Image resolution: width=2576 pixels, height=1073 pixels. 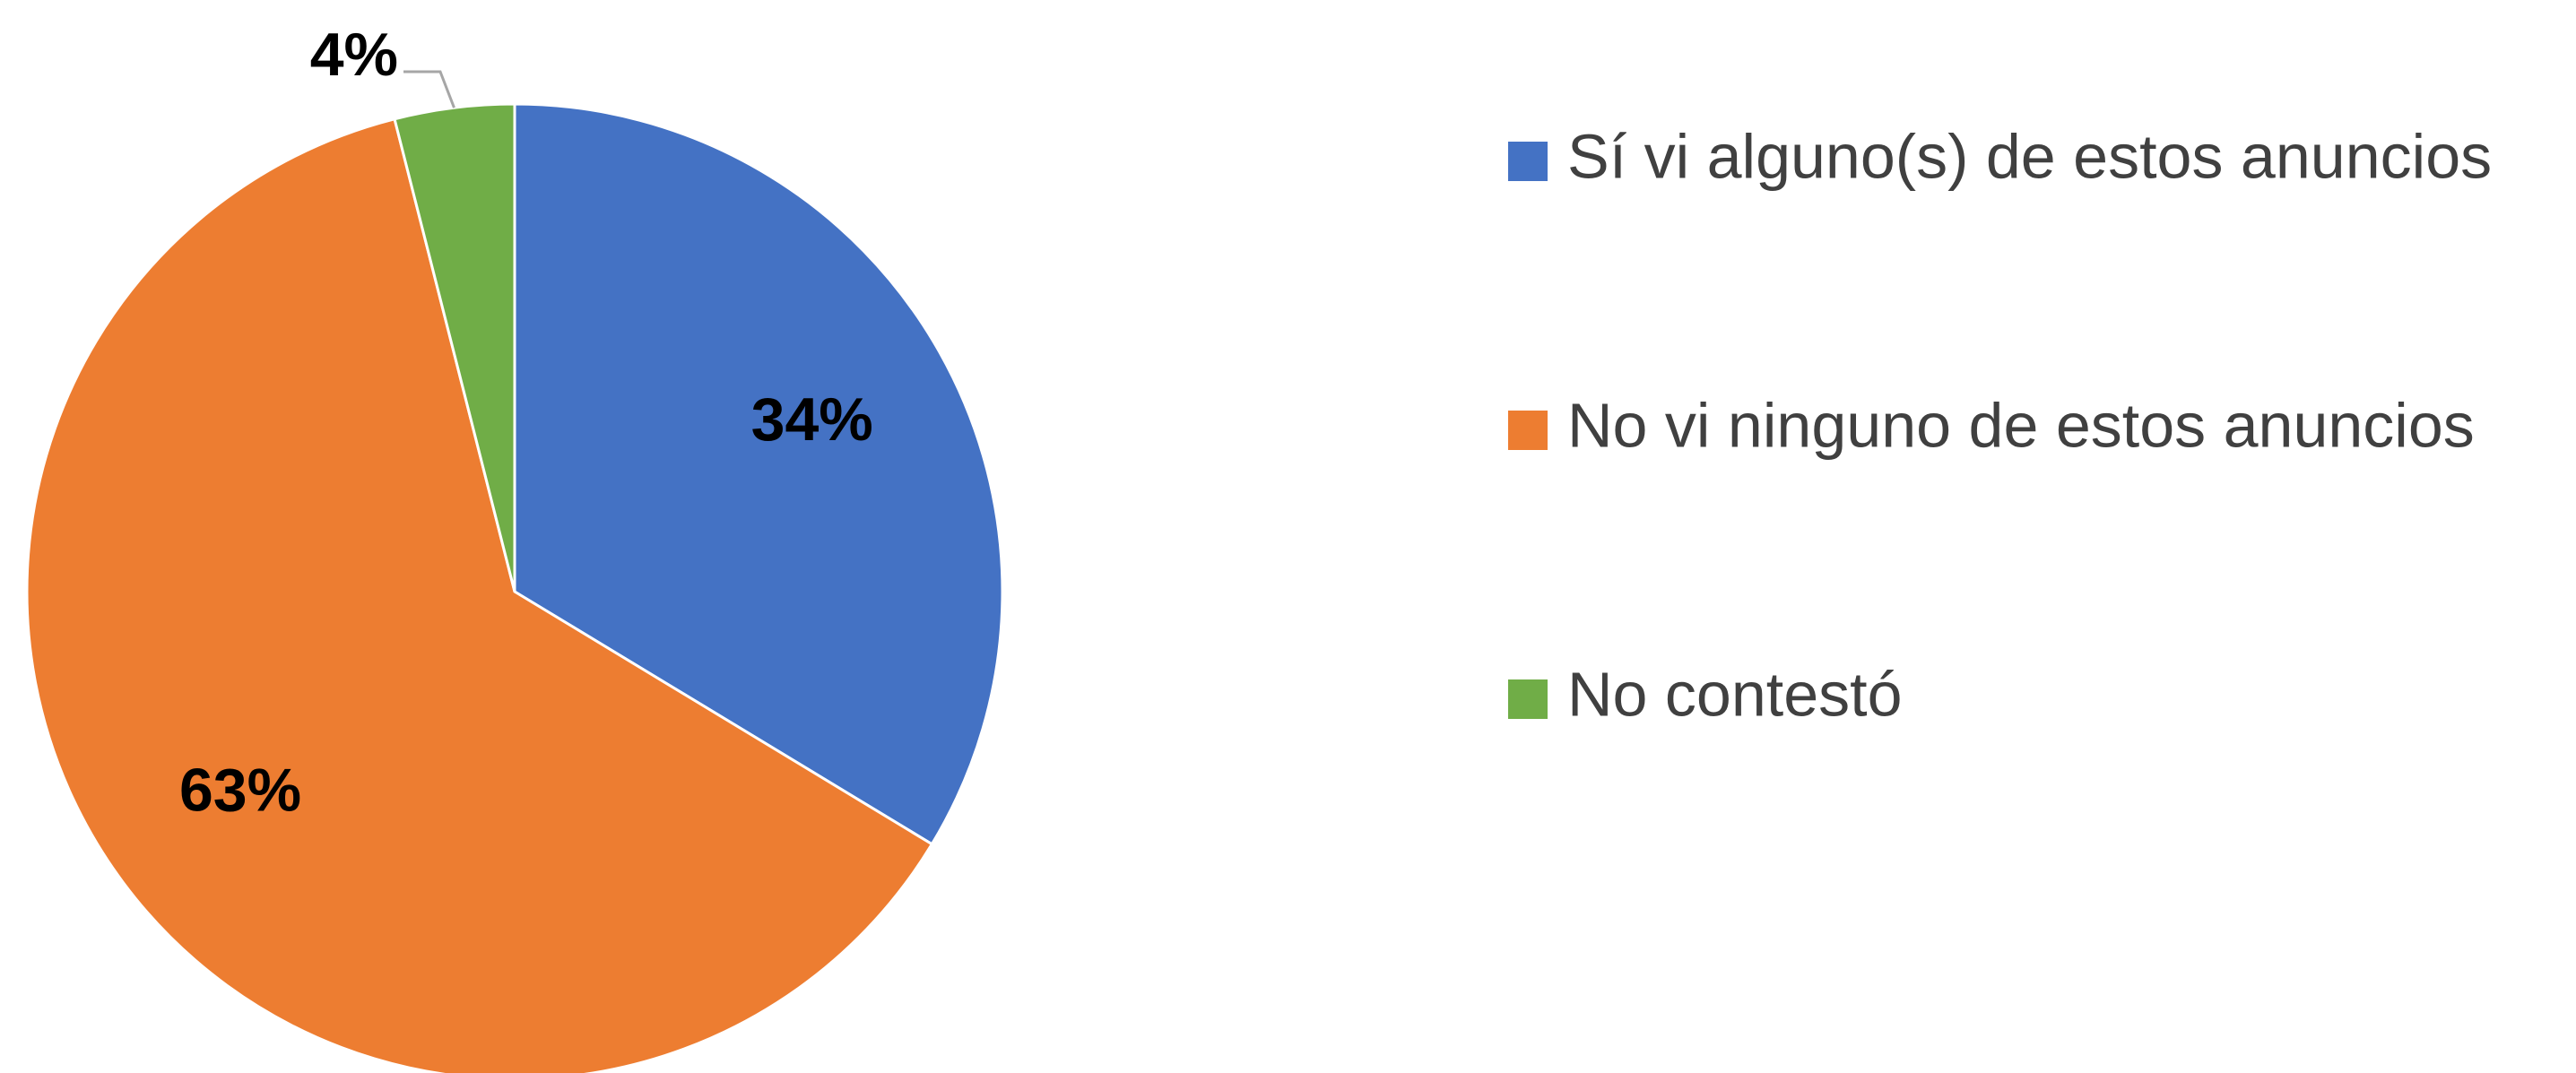 I want to click on legend-label: Sí vi alguno(s) de estos anuncios, so click(x=2029, y=156).